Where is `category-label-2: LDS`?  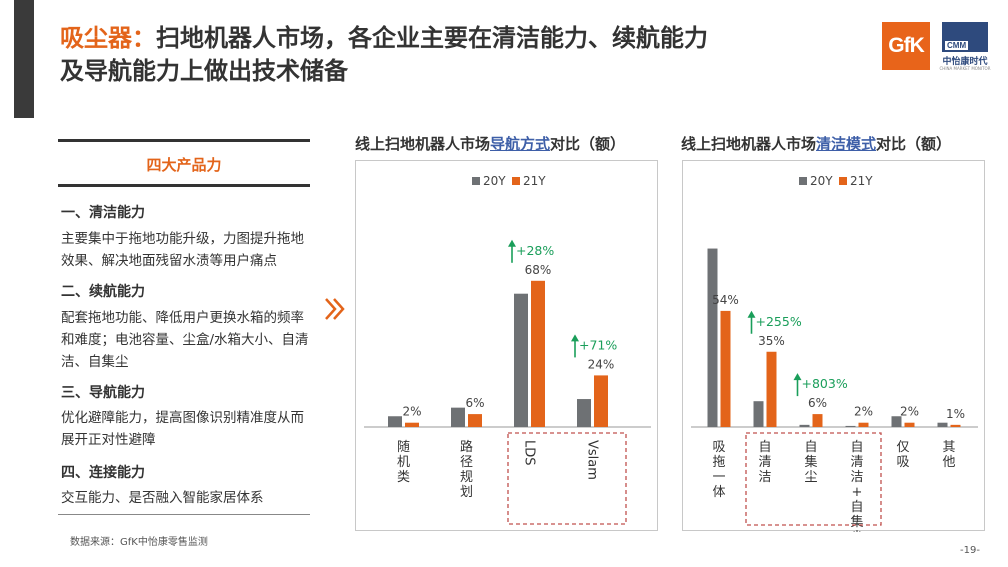 category-label-2: LDS is located at coordinates (529, 453).